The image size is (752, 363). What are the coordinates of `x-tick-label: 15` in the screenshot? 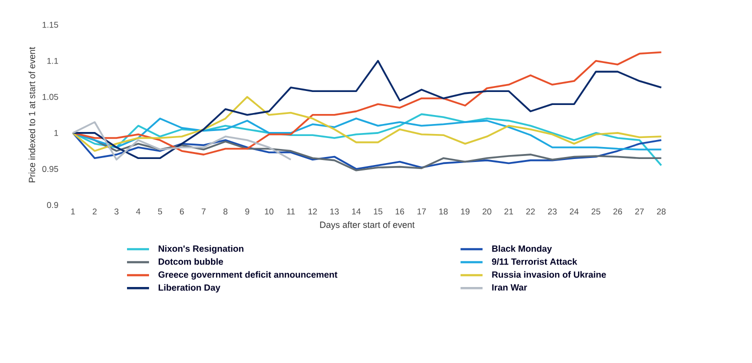 It's located at (378, 211).